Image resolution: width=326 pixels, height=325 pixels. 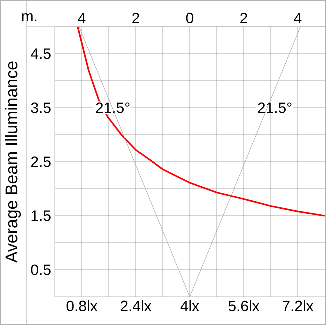 What do you see at coordinates (41, 270) in the screenshot?
I see `y-tick-label: 0.5` at bounding box center [41, 270].